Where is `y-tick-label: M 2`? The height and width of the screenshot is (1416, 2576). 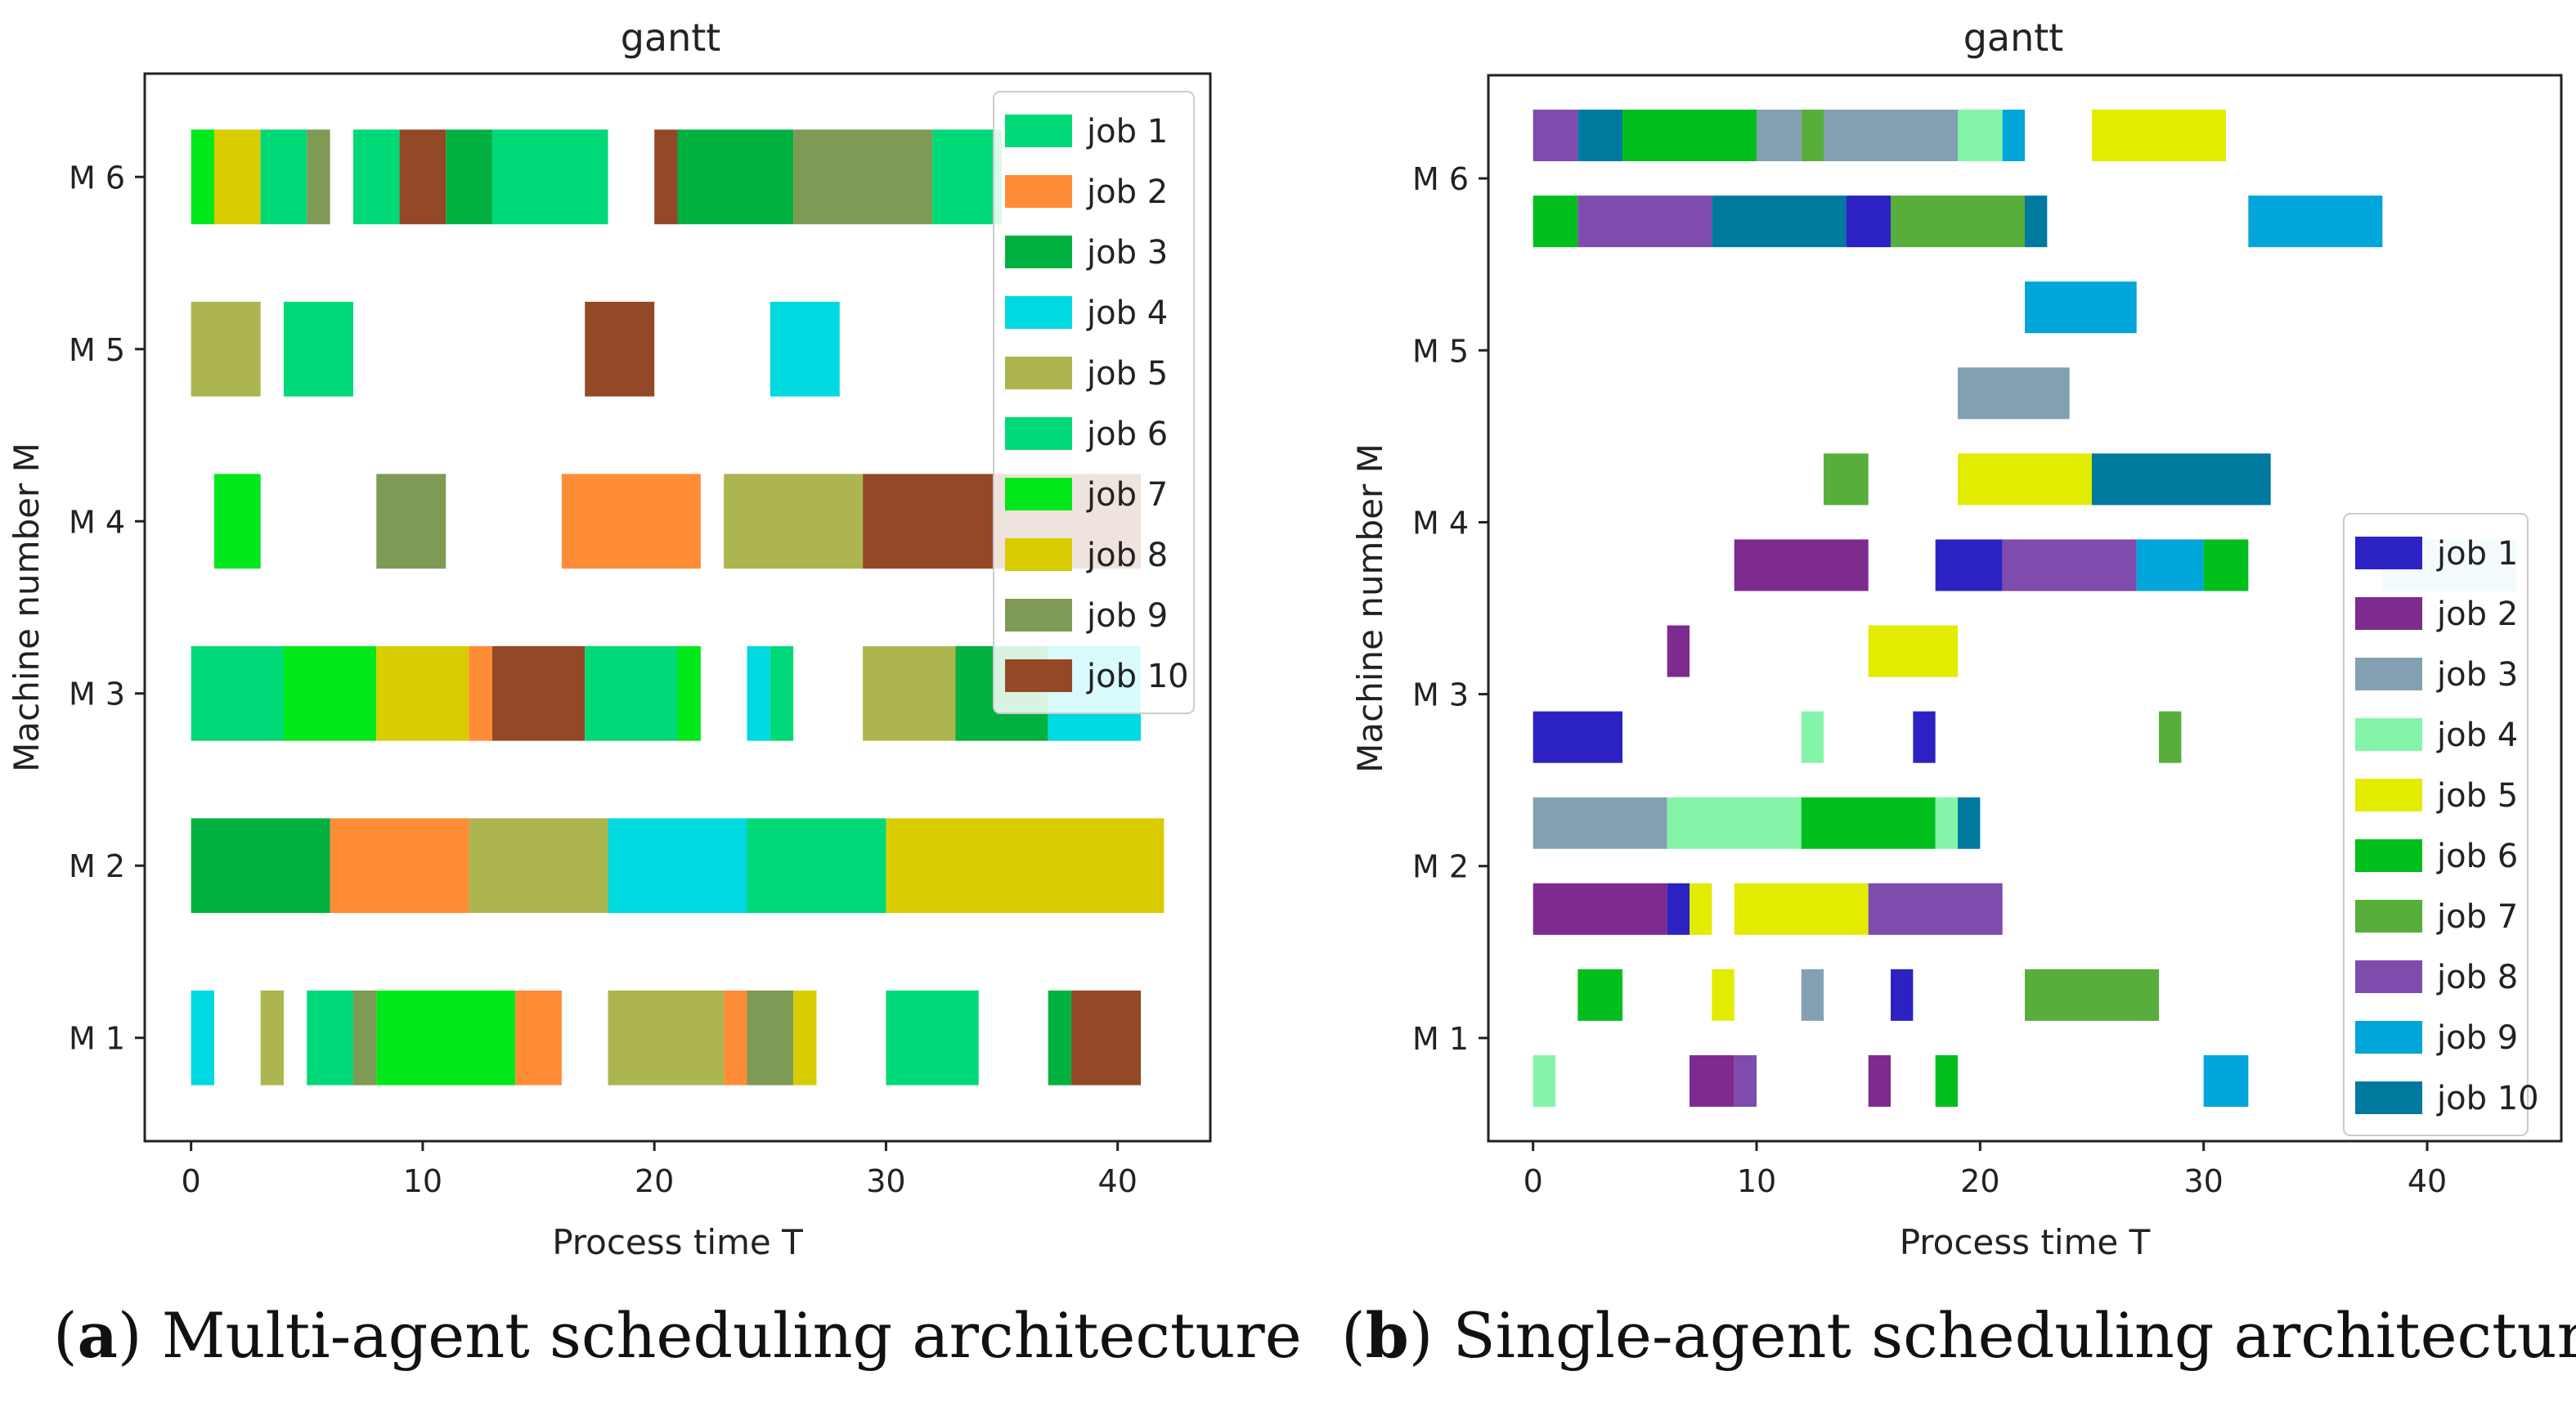 y-tick-label: M 2 is located at coordinates (97, 866).